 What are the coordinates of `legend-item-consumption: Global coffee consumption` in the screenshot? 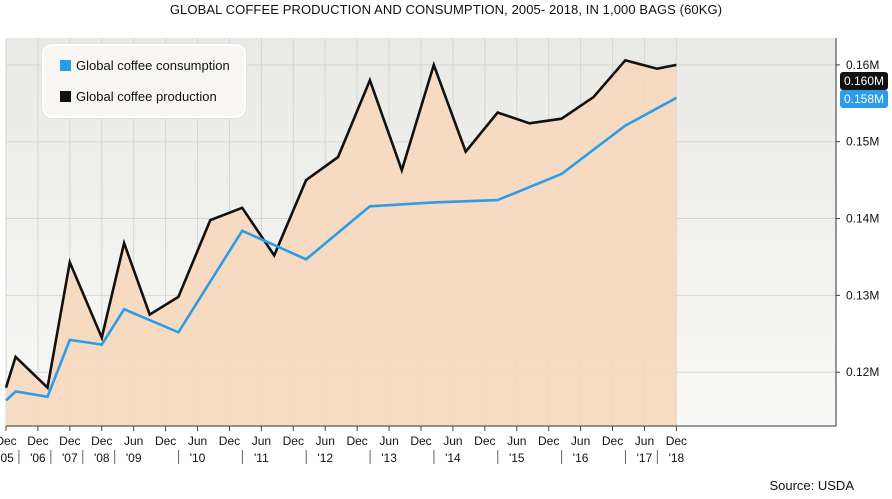 It's located at (145, 65).